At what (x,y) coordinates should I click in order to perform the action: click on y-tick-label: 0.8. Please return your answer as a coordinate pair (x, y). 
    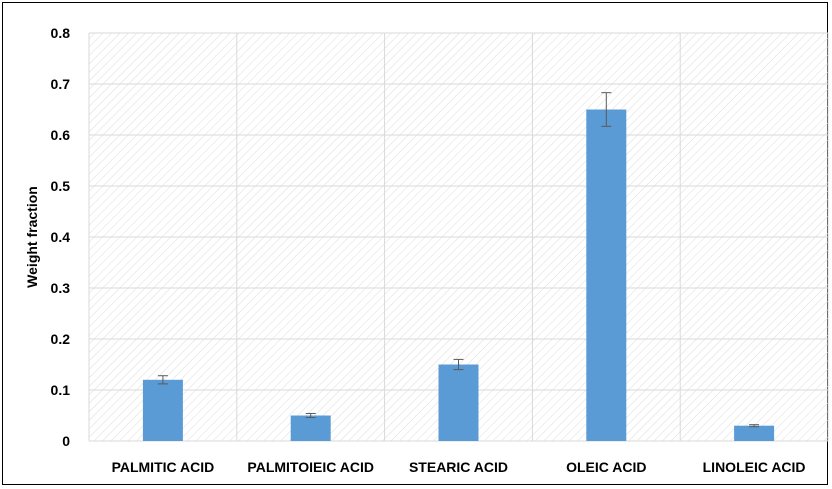
    Looking at the image, I should click on (61, 33).